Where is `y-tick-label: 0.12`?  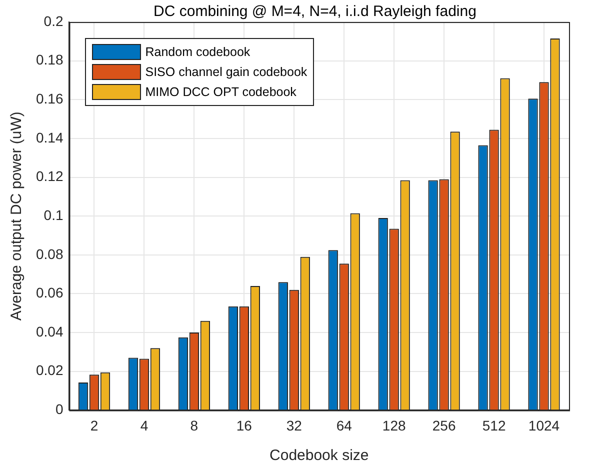
y-tick-label: 0.12 is located at coordinates (50, 176).